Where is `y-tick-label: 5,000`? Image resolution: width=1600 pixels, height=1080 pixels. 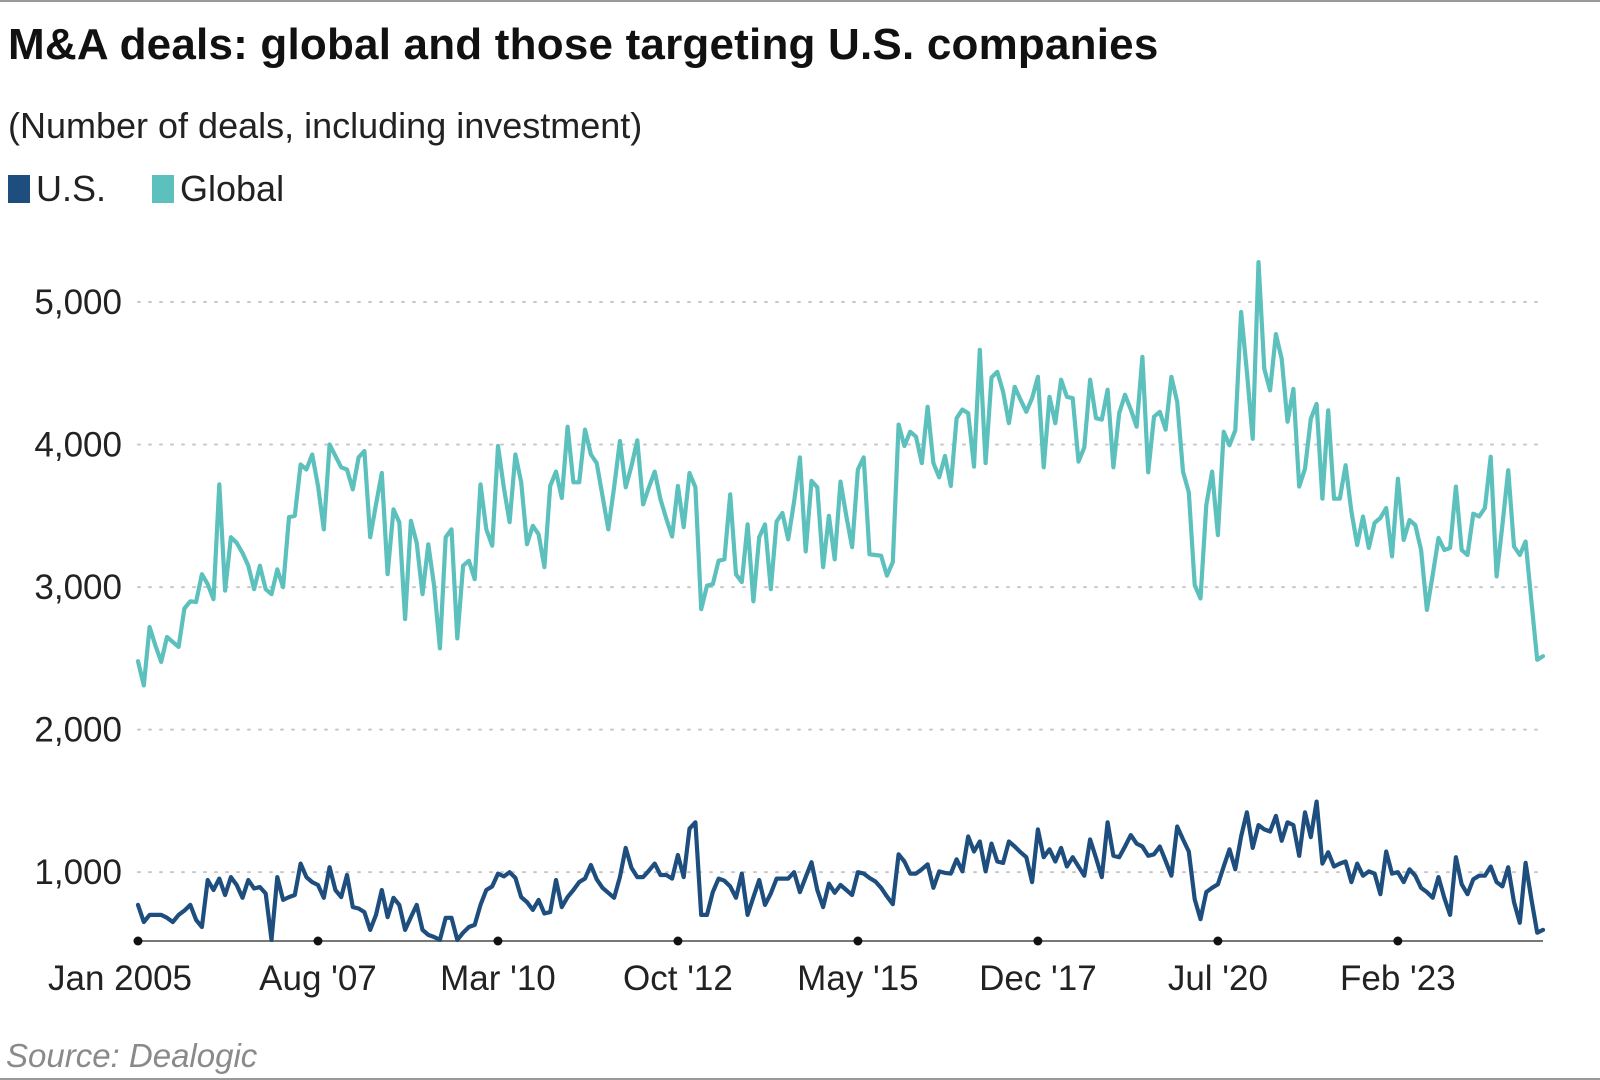 y-tick-label: 5,000 is located at coordinates (78, 302).